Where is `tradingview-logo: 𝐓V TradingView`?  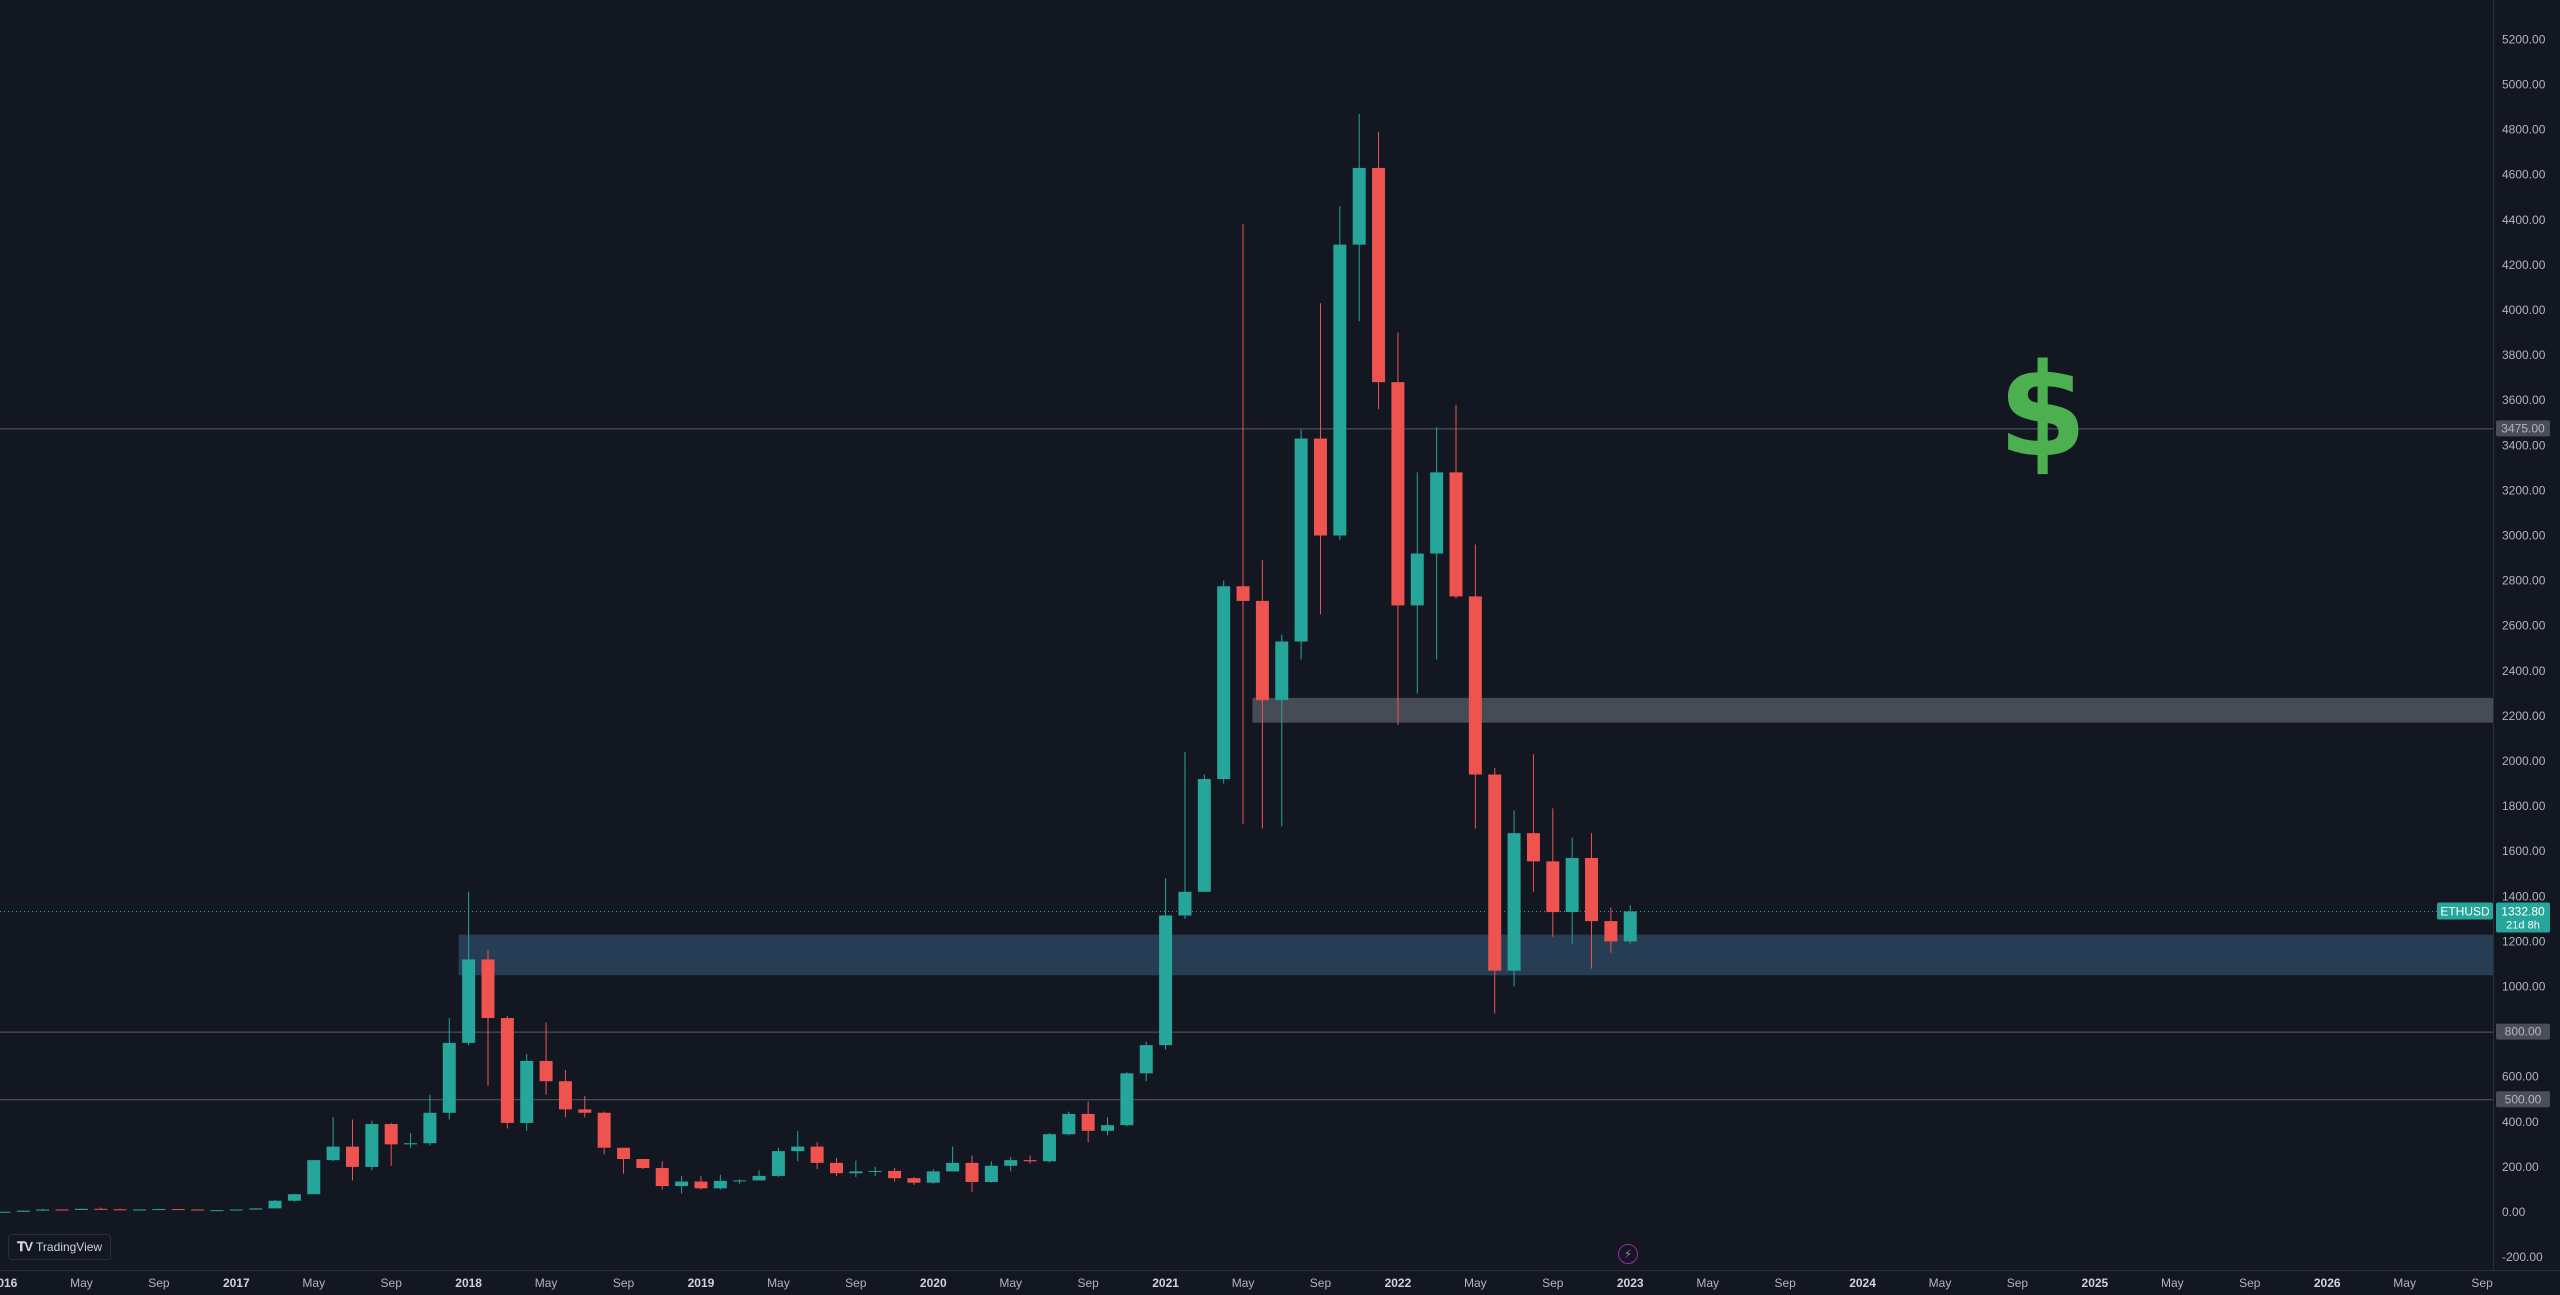
tradingview-logo: 𝐓V TradingView is located at coordinates (60, 1247).